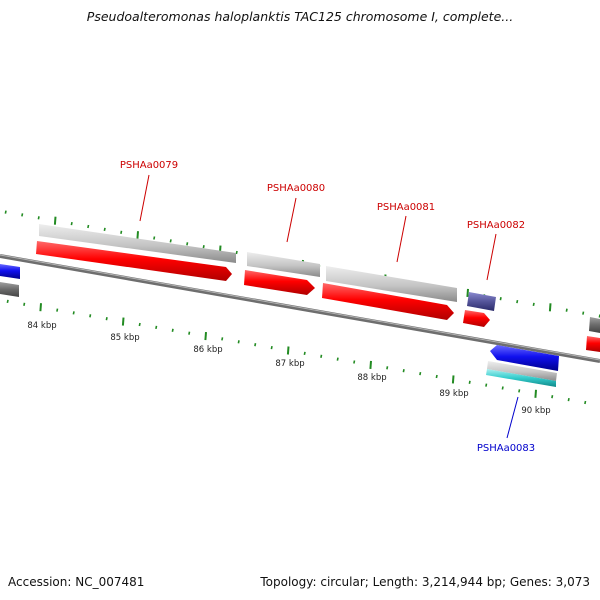 The image size is (600, 600). I want to click on gene-bar-pshaa0083, so click(522, 371).